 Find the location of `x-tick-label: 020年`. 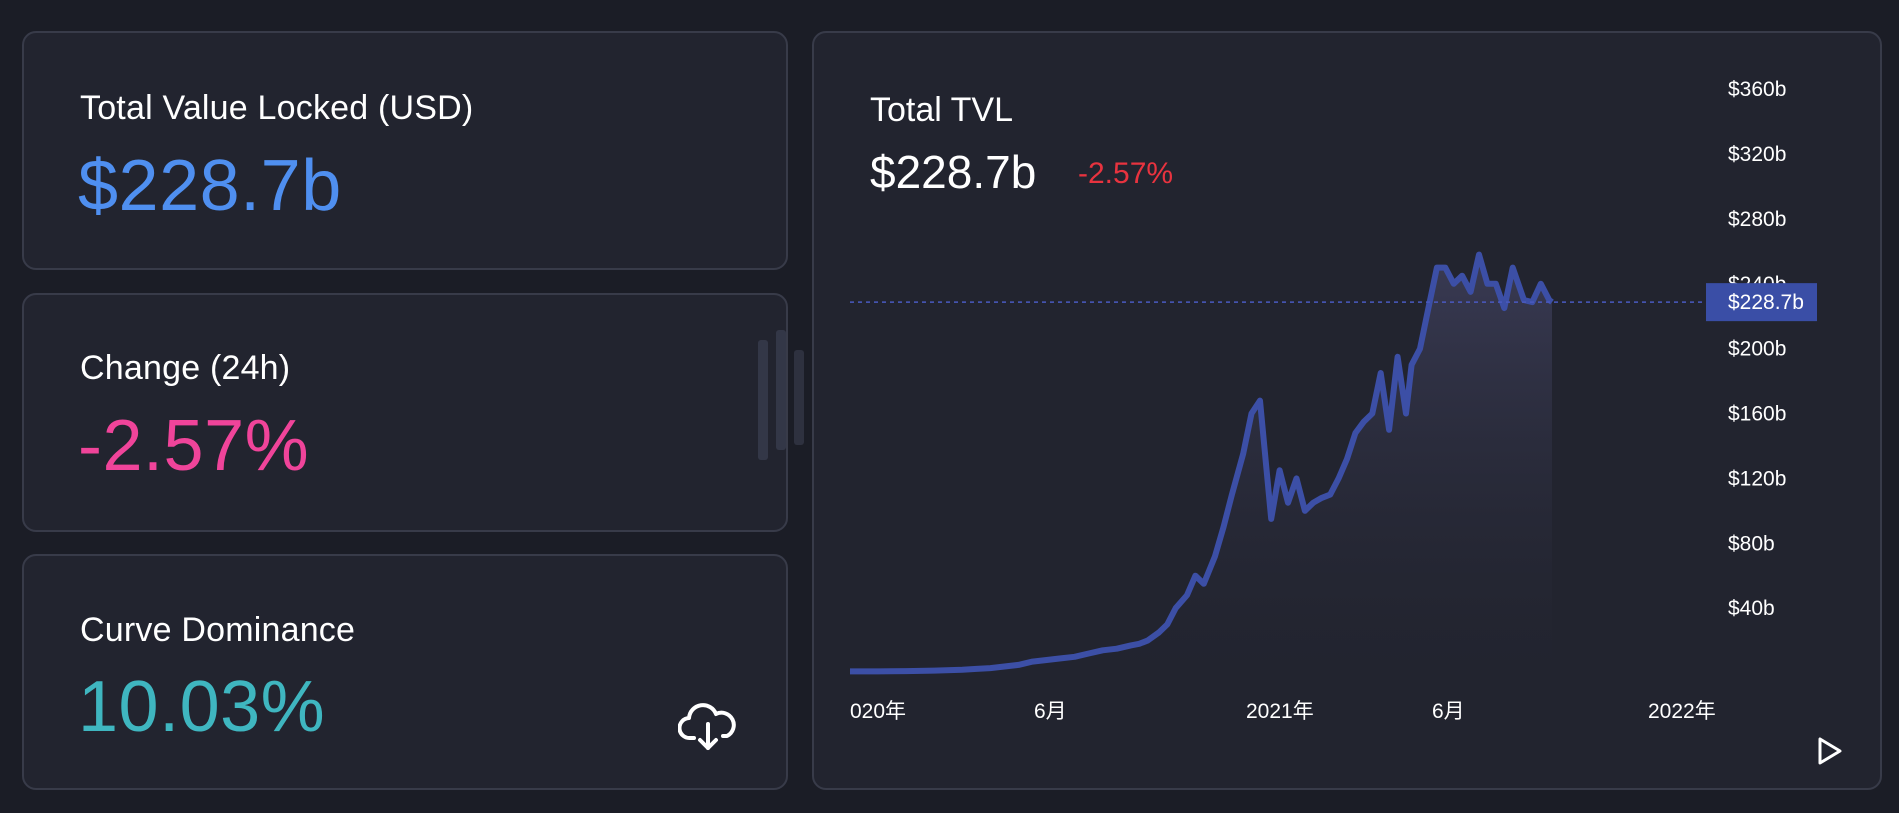

x-tick-label: 020年 is located at coordinates (878, 711).